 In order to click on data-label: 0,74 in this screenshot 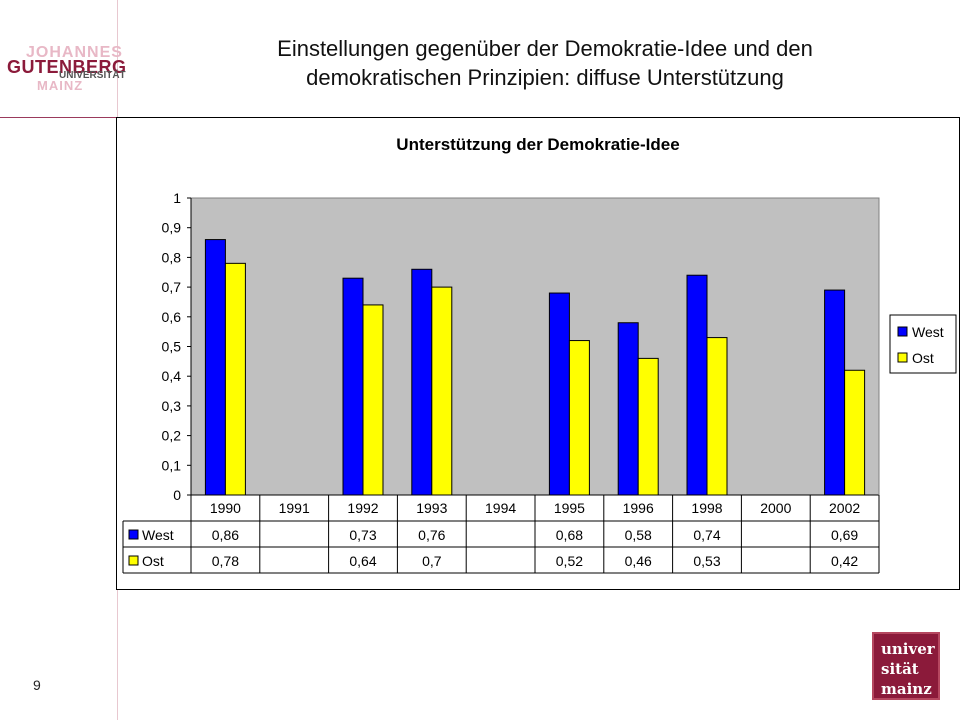, I will do `click(706, 535)`.